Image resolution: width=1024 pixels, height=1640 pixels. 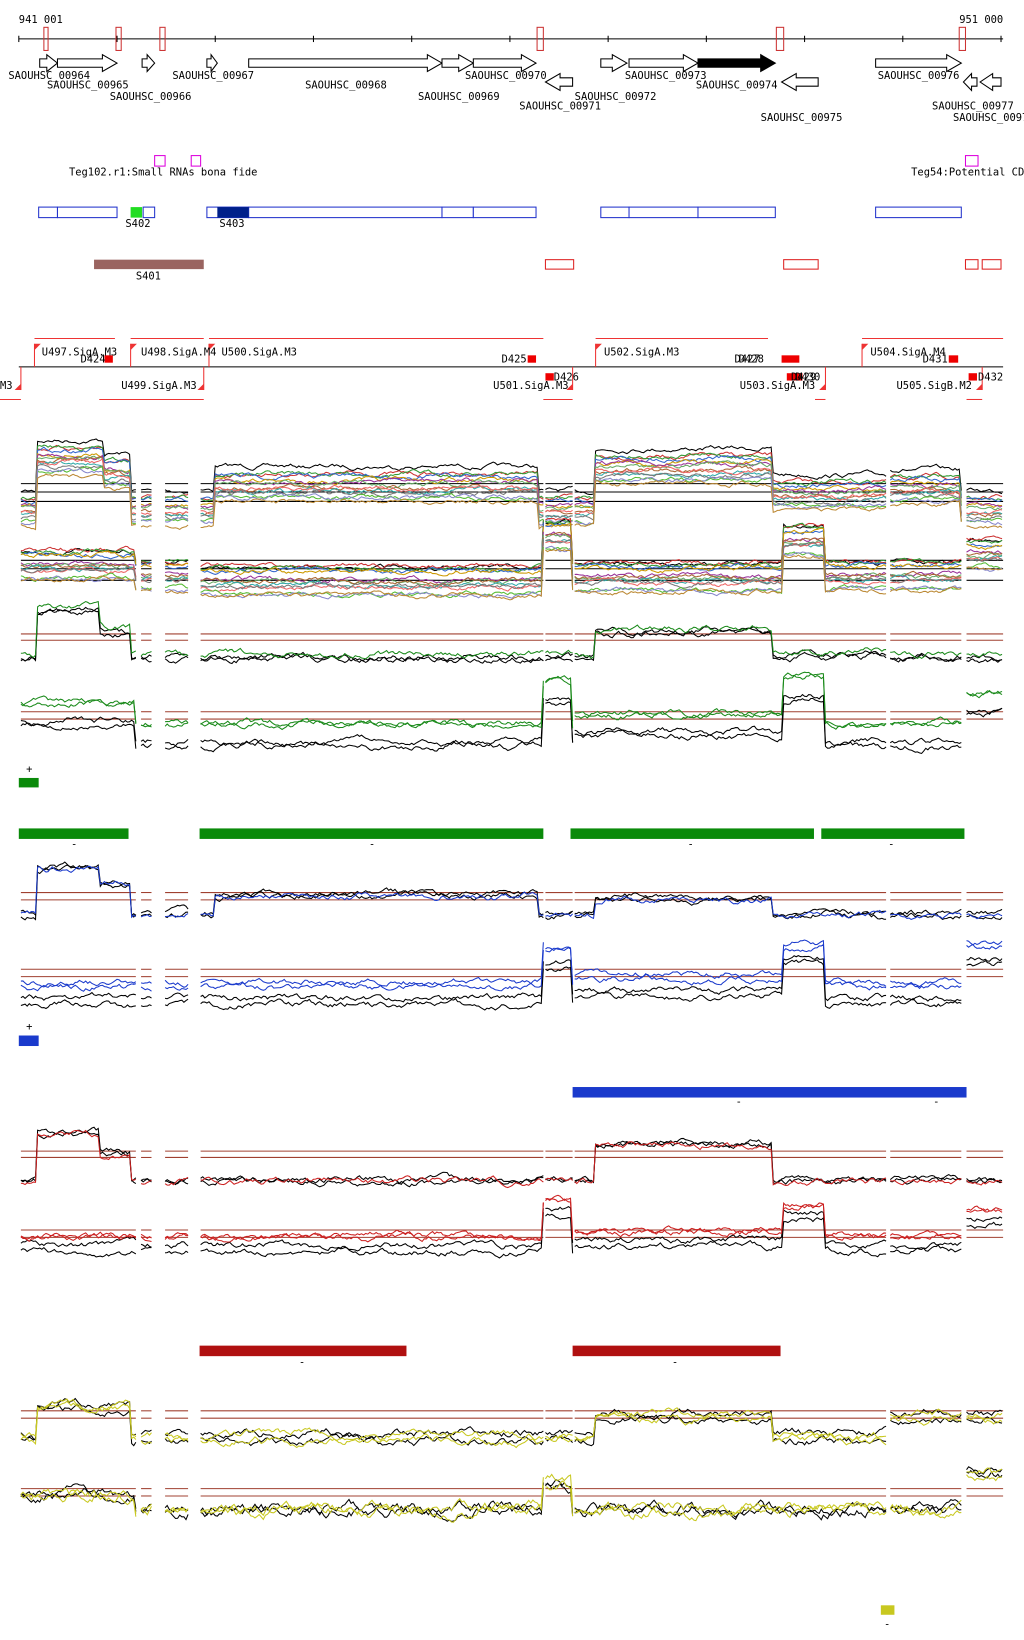 What do you see at coordinates (967, 173) in the screenshot?
I see `annotation-label: Teg54:Potential CDS` at bounding box center [967, 173].